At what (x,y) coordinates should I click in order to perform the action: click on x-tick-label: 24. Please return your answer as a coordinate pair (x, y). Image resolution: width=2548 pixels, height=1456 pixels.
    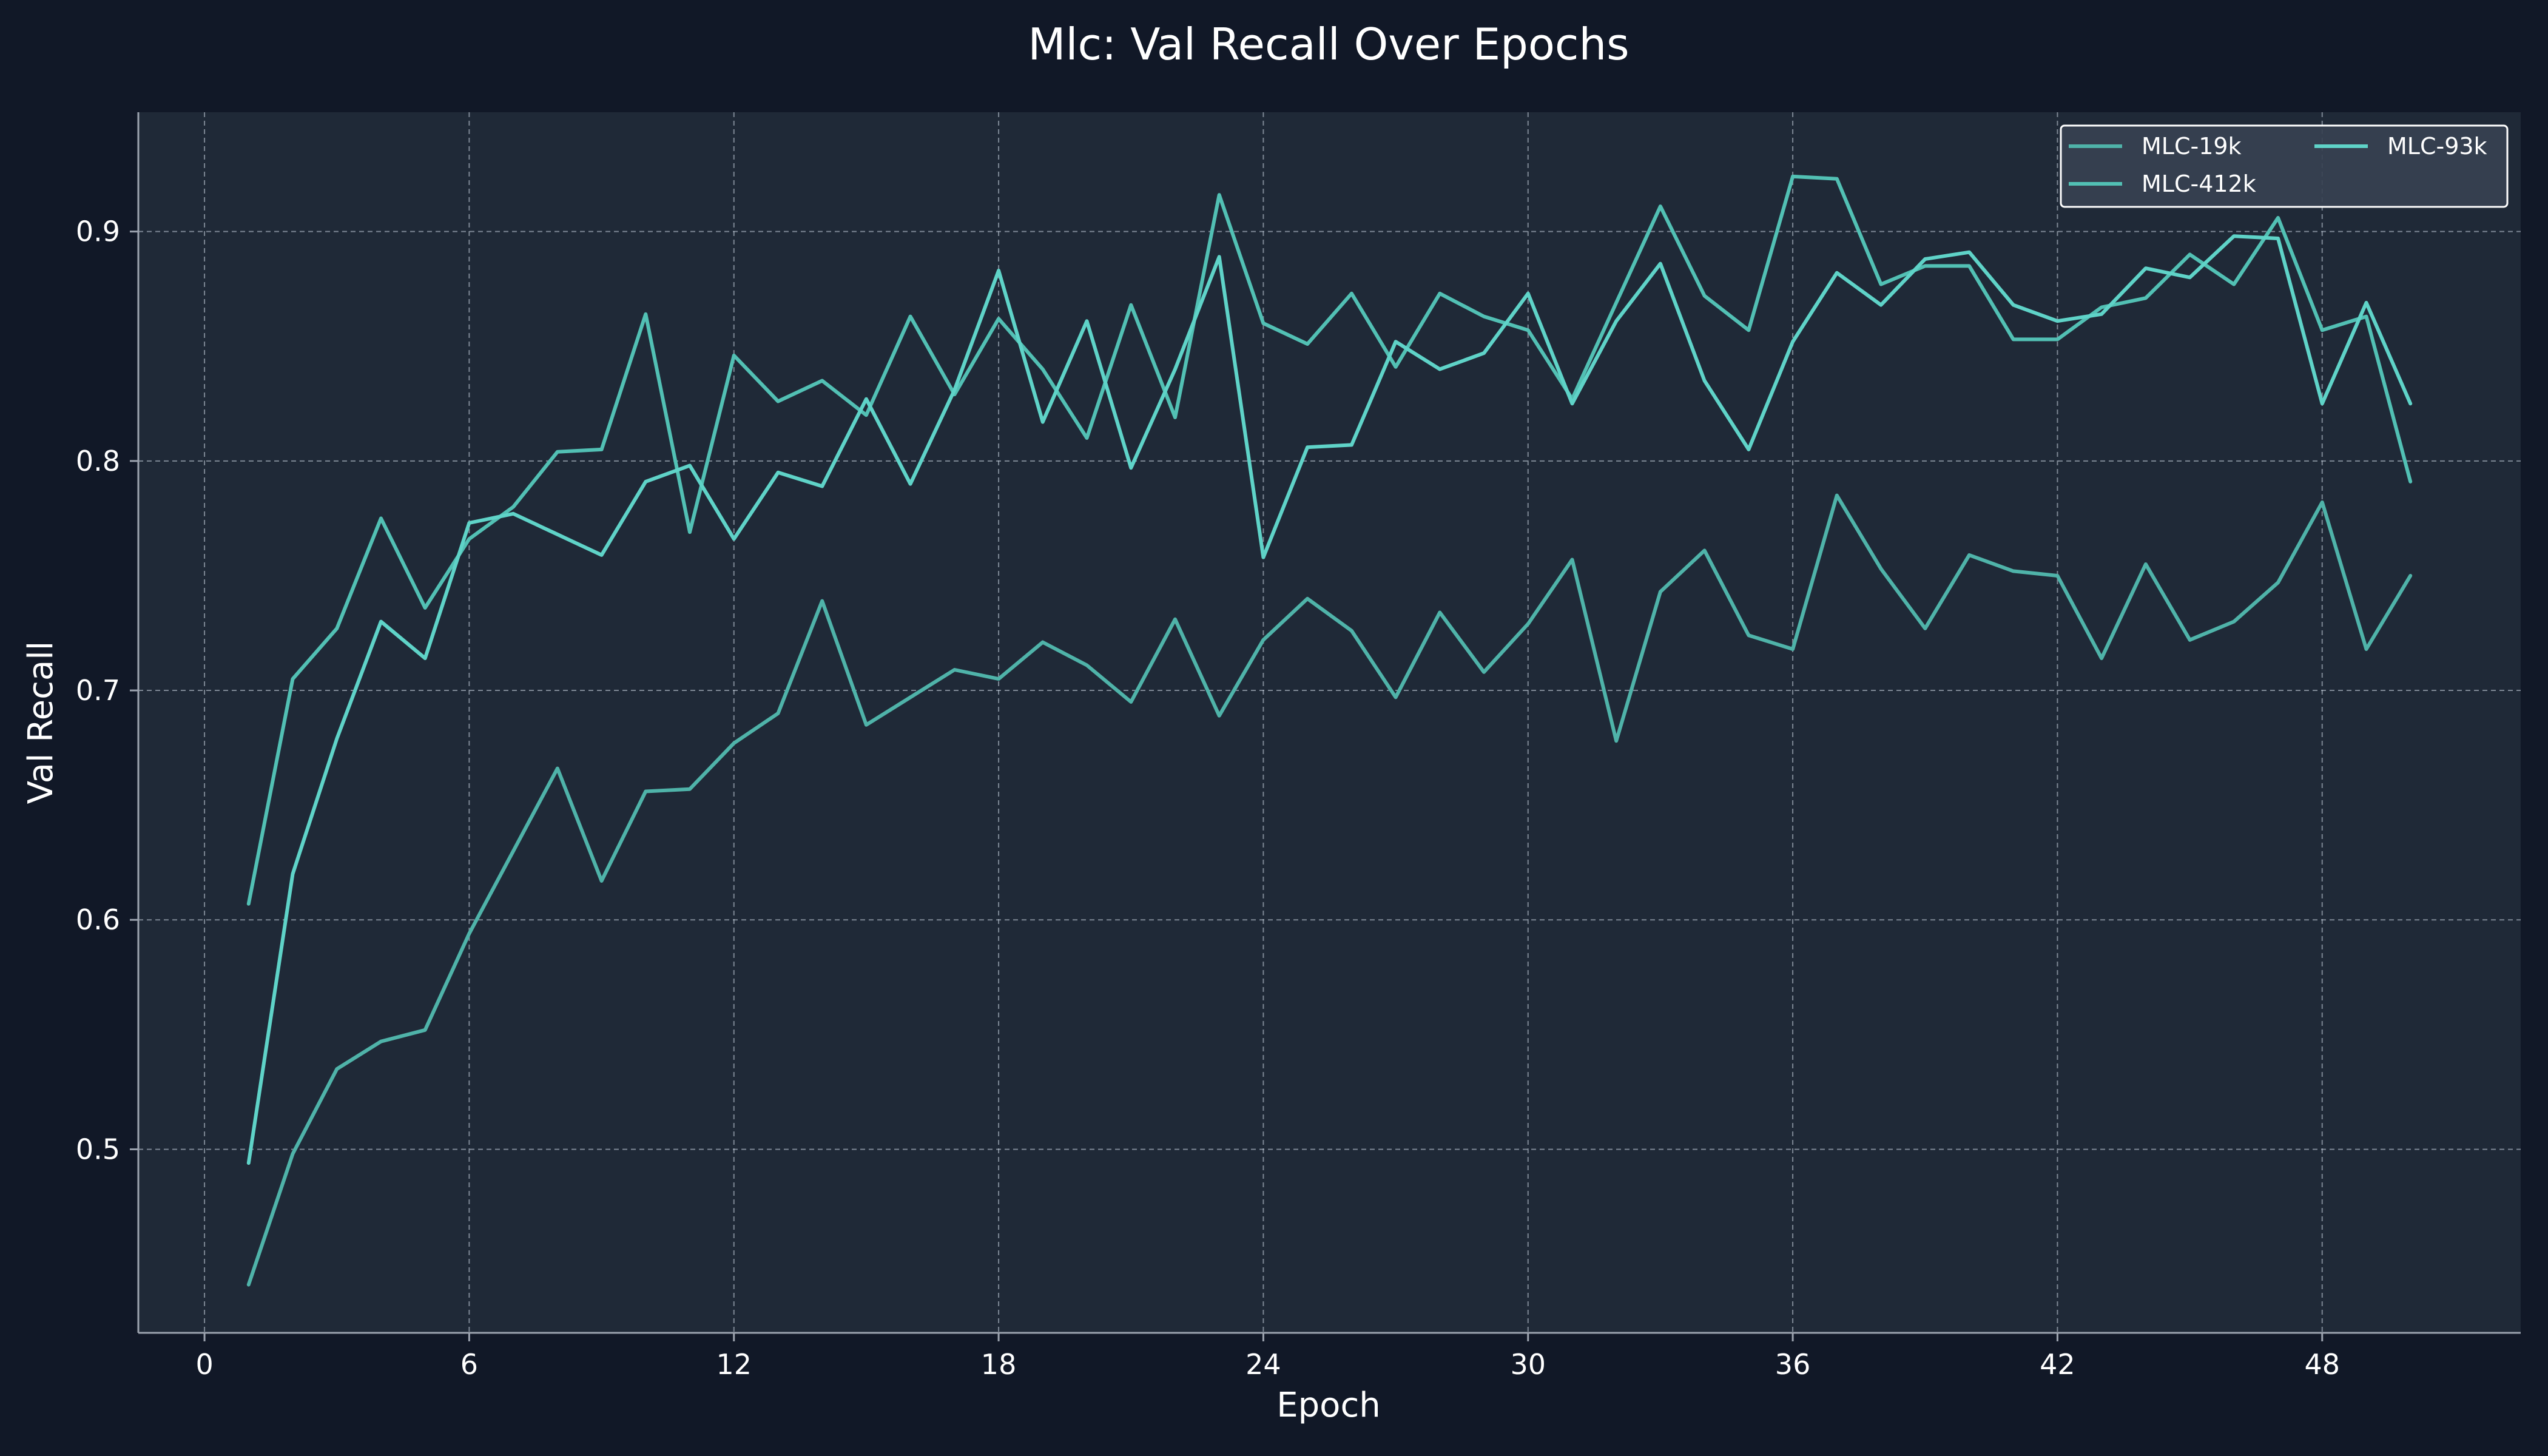
    Looking at the image, I should click on (1263, 1364).